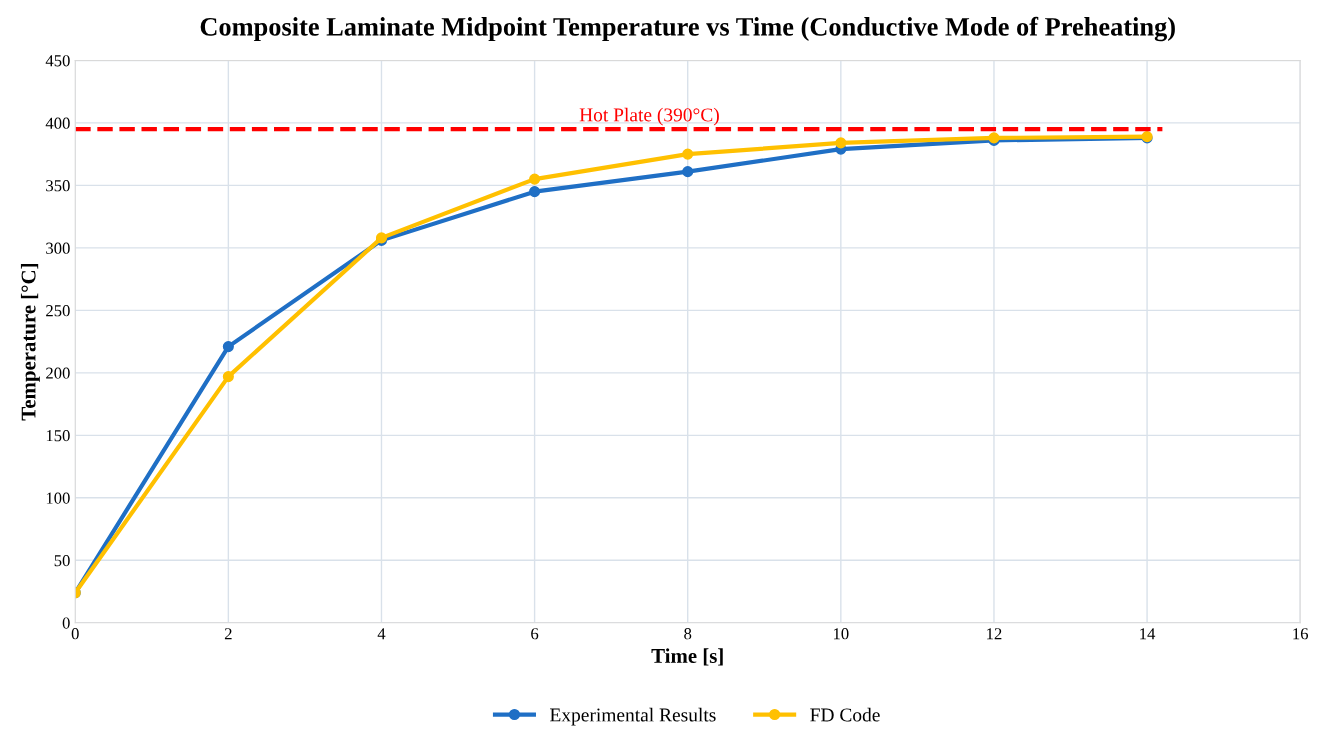 Image resolution: width=1320 pixels, height=737 pixels. What do you see at coordinates (1148, 634) in the screenshot?
I see `x-tick-label: 14` at bounding box center [1148, 634].